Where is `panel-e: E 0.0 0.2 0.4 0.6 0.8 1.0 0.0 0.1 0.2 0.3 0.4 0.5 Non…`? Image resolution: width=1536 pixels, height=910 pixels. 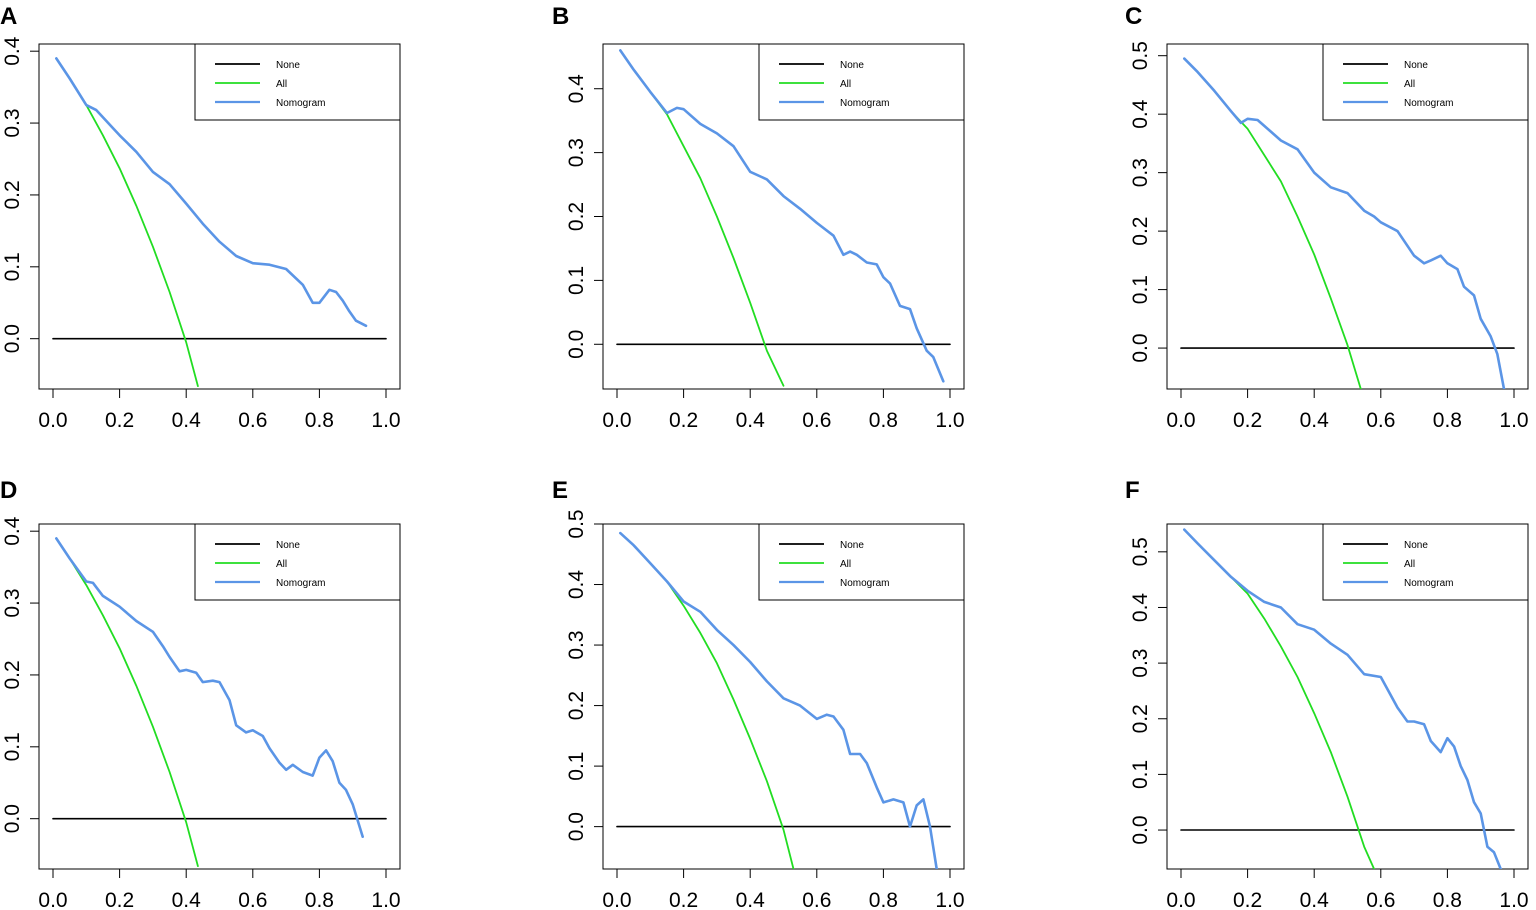
panel-e: E 0.0 0.2 0.4 0.6 0.8 1.0 0.0 0.1 0.2 0.3 0.4 0.5 Non… is located at coordinates (758, 693).